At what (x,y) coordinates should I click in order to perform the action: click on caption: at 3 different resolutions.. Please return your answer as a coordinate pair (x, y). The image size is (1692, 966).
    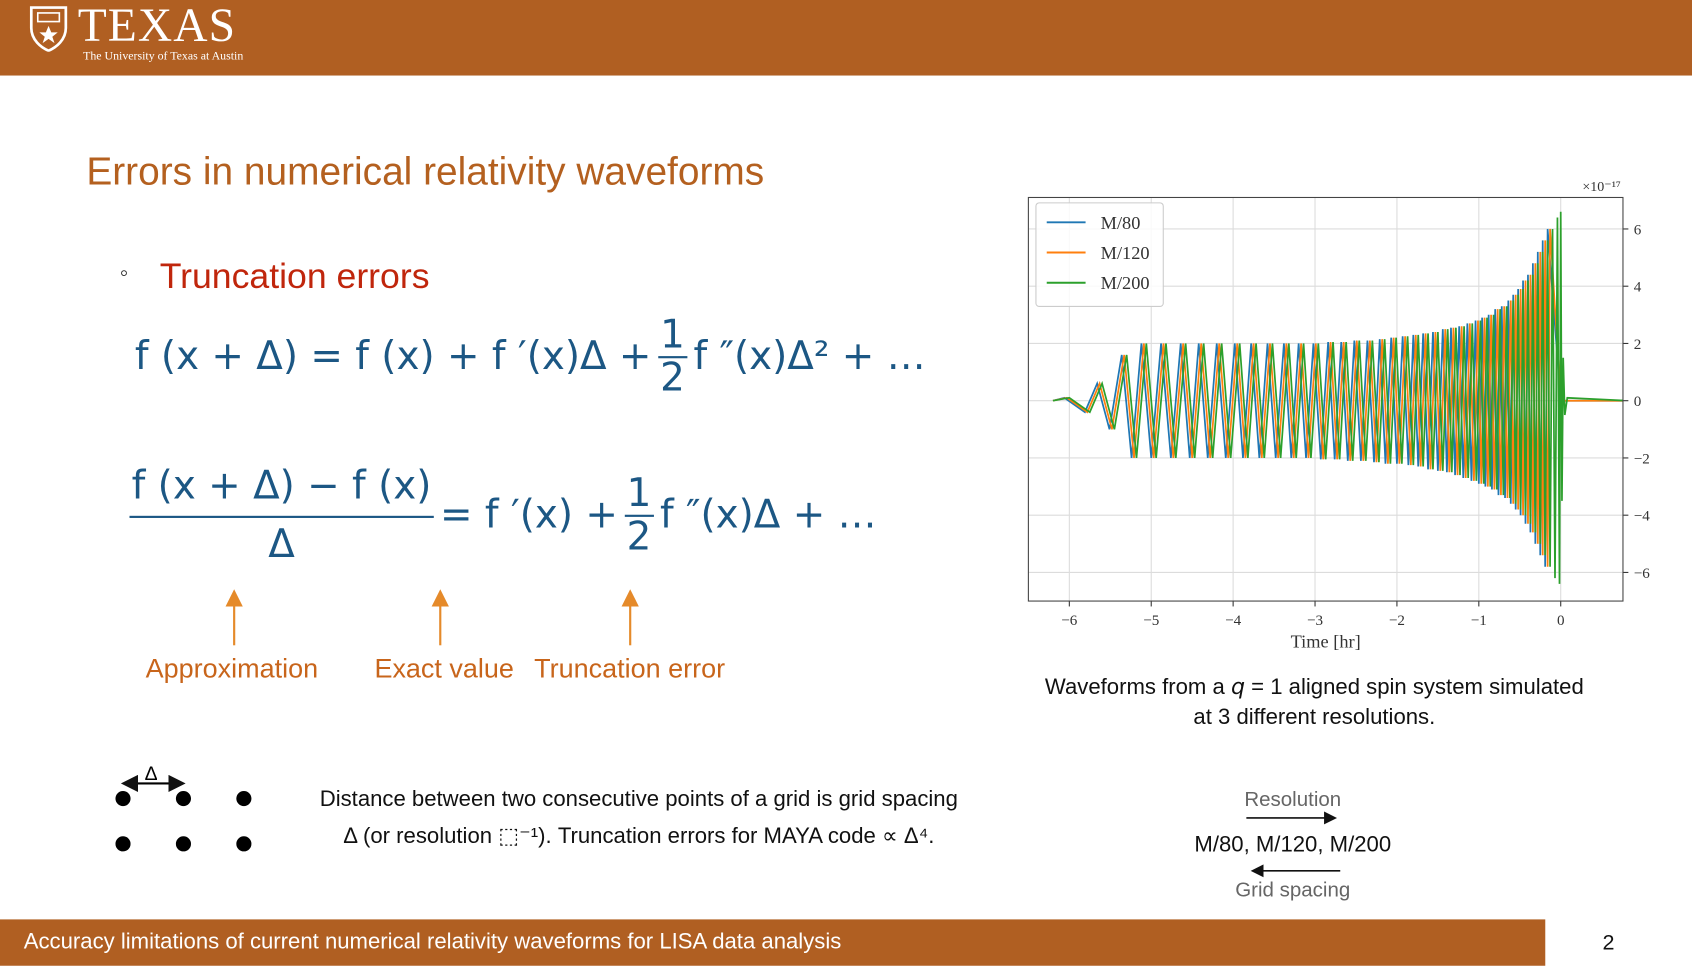
    Looking at the image, I should click on (1314, 717).